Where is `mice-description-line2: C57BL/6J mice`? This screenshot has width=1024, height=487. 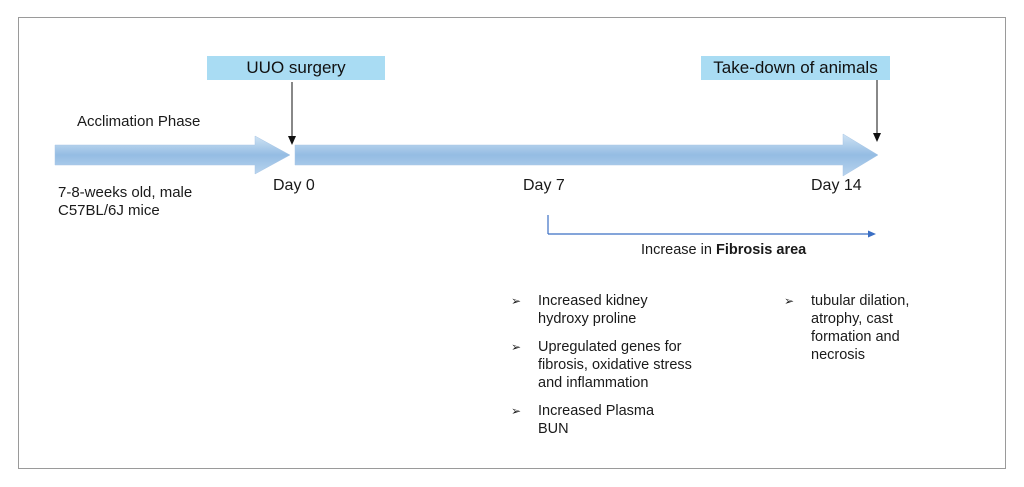 mice-description-line2: C57BL/6J mice is located at coordinates (109, 210).